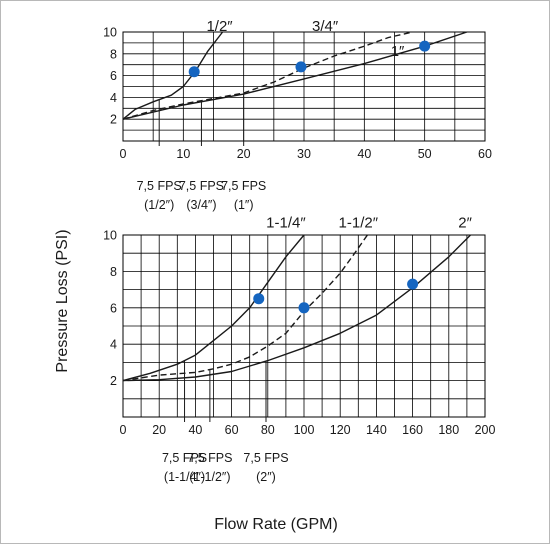 The height and width of the screenshot is (544, 550). Describe the element at coordinates (286, 223) in the screenshot. I see `series-label: 1-1/4″` at that location.